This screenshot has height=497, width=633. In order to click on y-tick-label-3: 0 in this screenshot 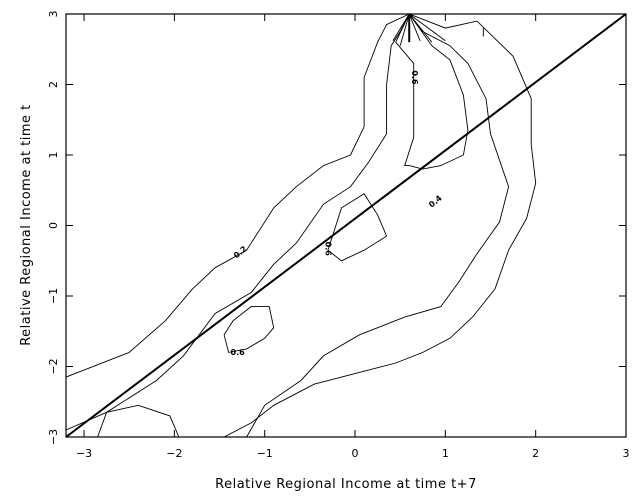, I will do `click(53, 225)`.